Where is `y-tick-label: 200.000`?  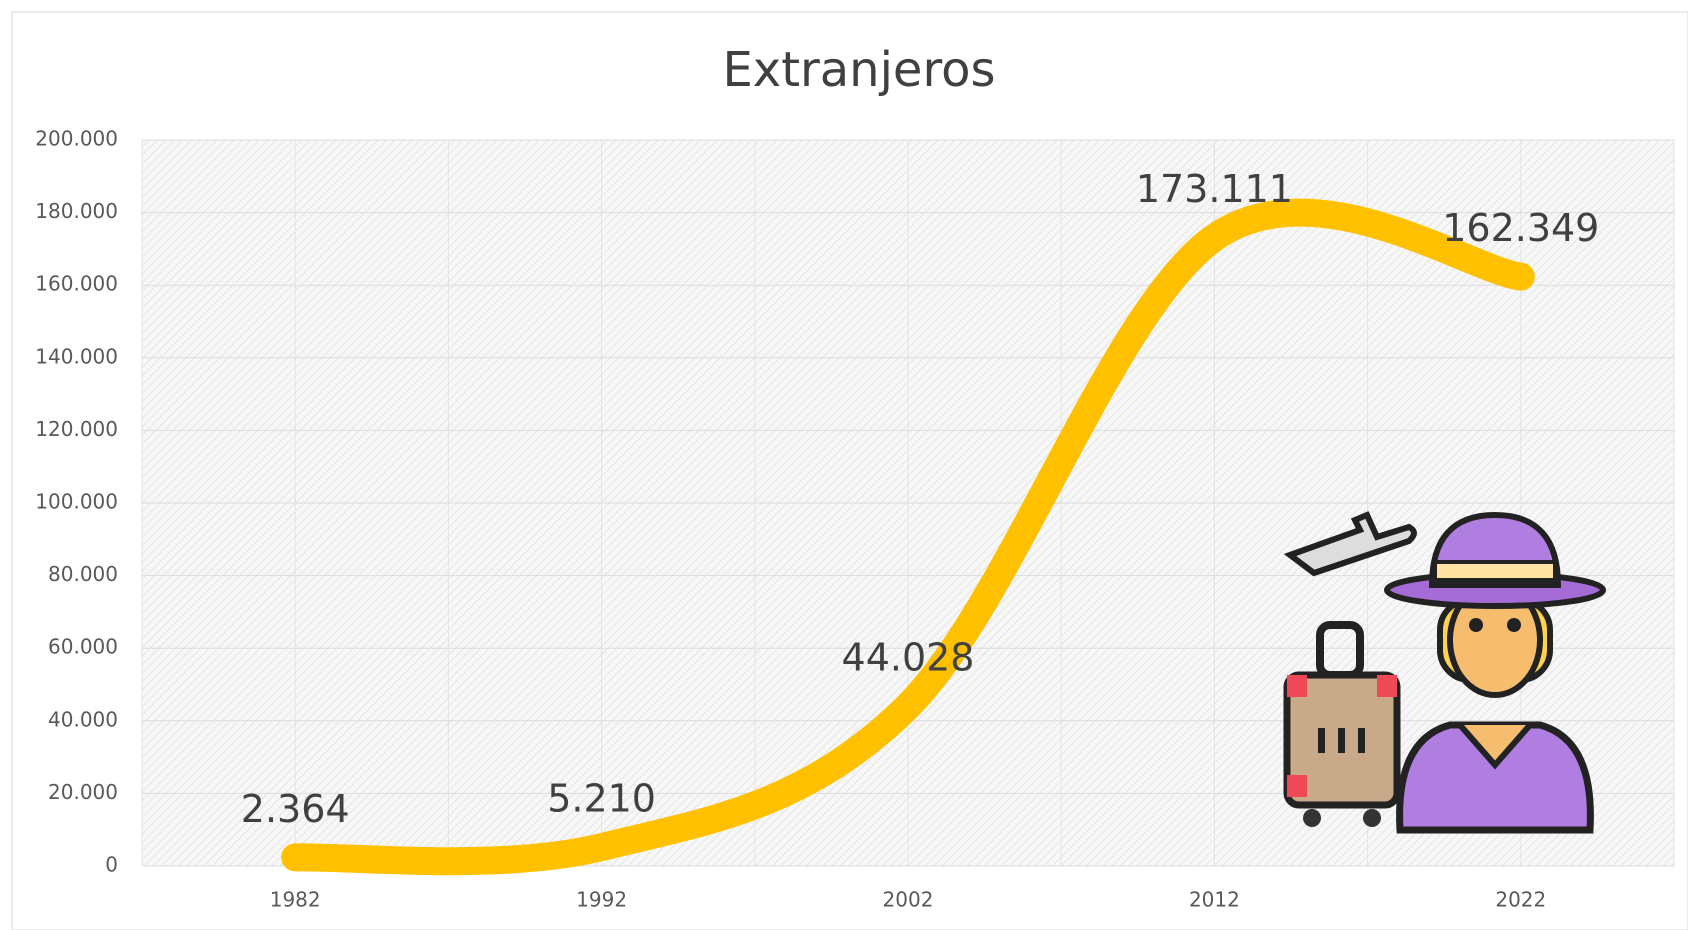
y-tick-label: 200.000 is located at coordinates (76, 139).